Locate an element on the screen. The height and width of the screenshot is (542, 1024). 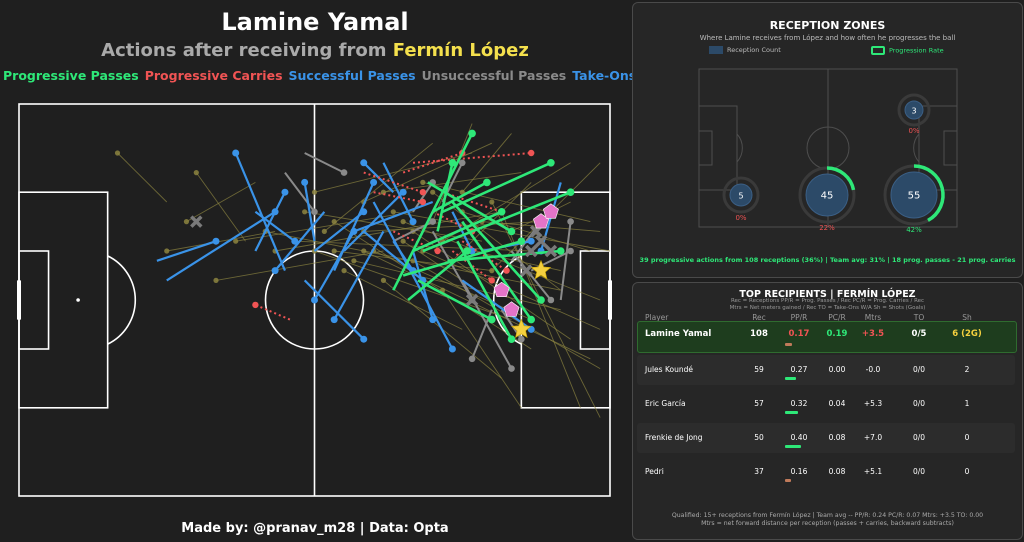
cell-pcr: 0.08 is located at coordinates (837, 471).